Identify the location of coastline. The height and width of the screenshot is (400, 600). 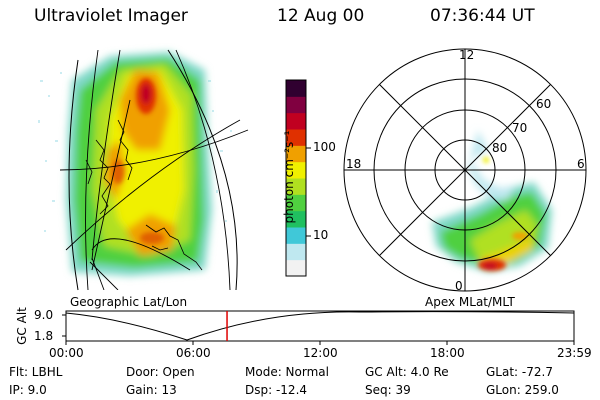
(144, 195).